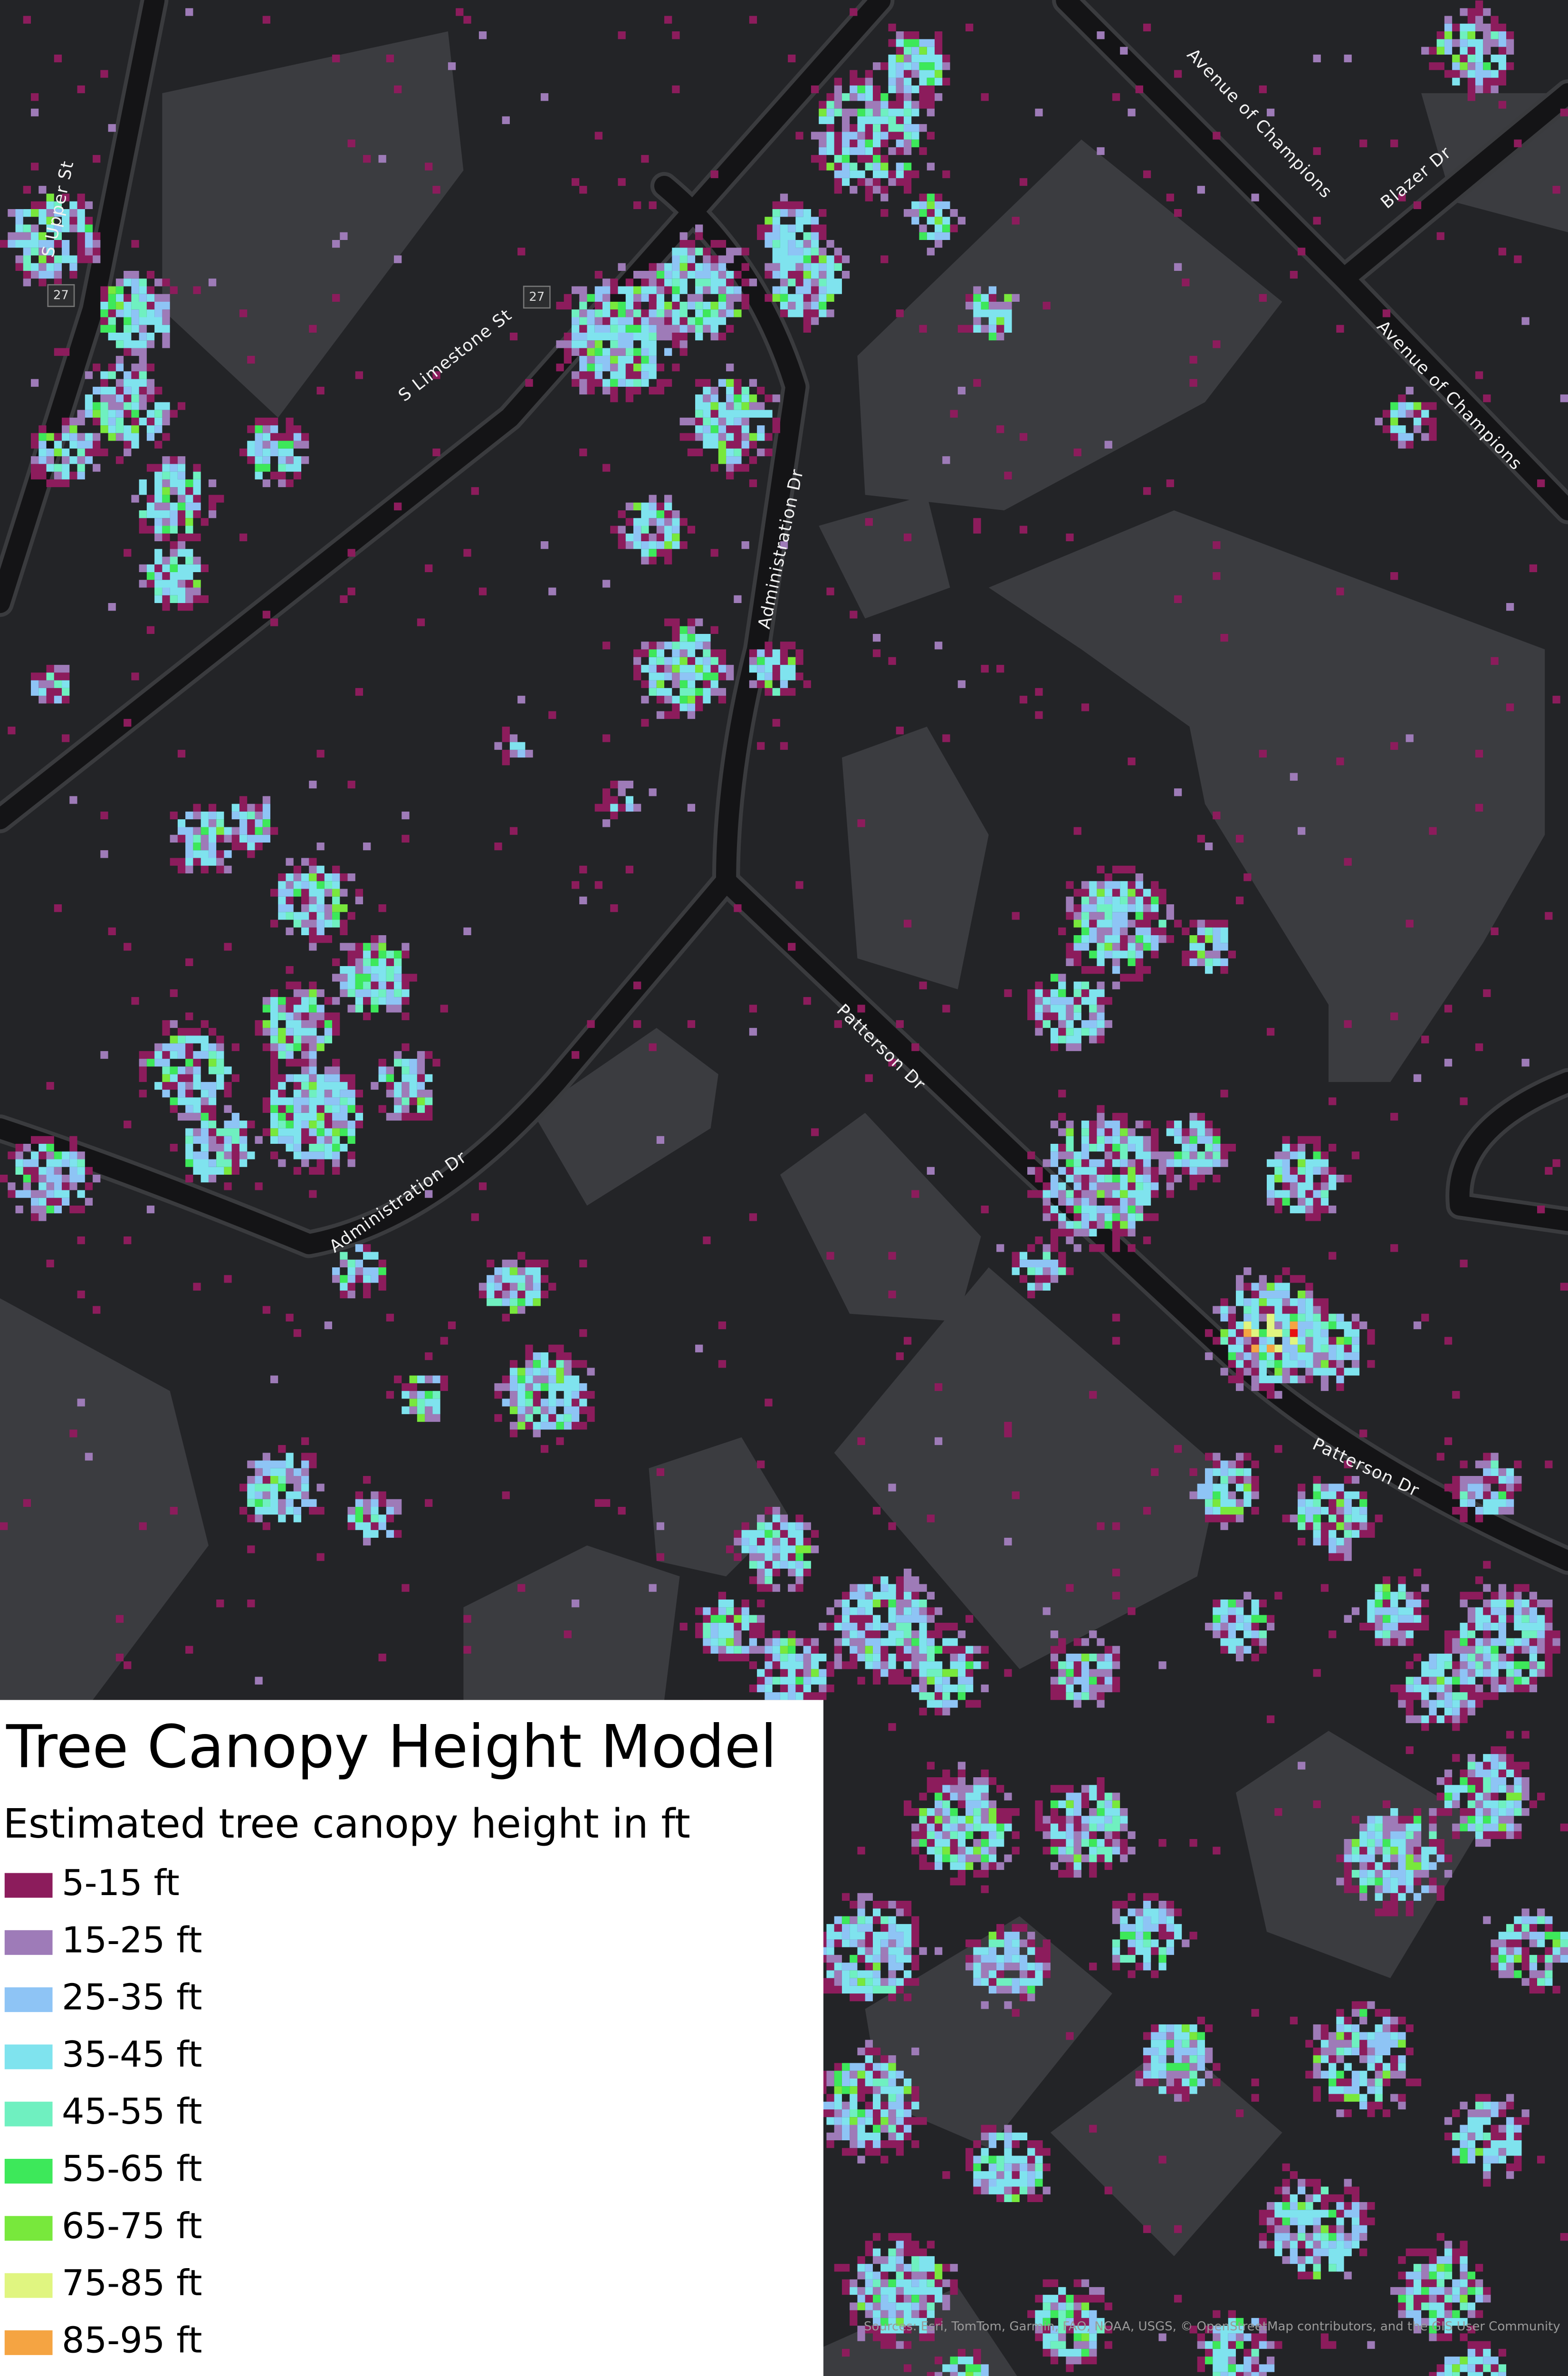  What do you see at coordinates (346, 1824) in the screenshot?
I see `legend-subtitle: Estimated tree canopy height in ft` at bounding box center [346, 1824].